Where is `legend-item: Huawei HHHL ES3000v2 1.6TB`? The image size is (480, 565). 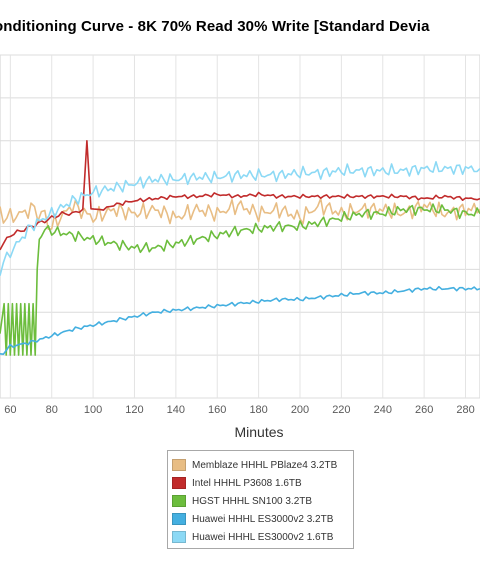
legend-item: Huawei HHHL ES3000v2 1.6TB is located at coordinates (252, 537).